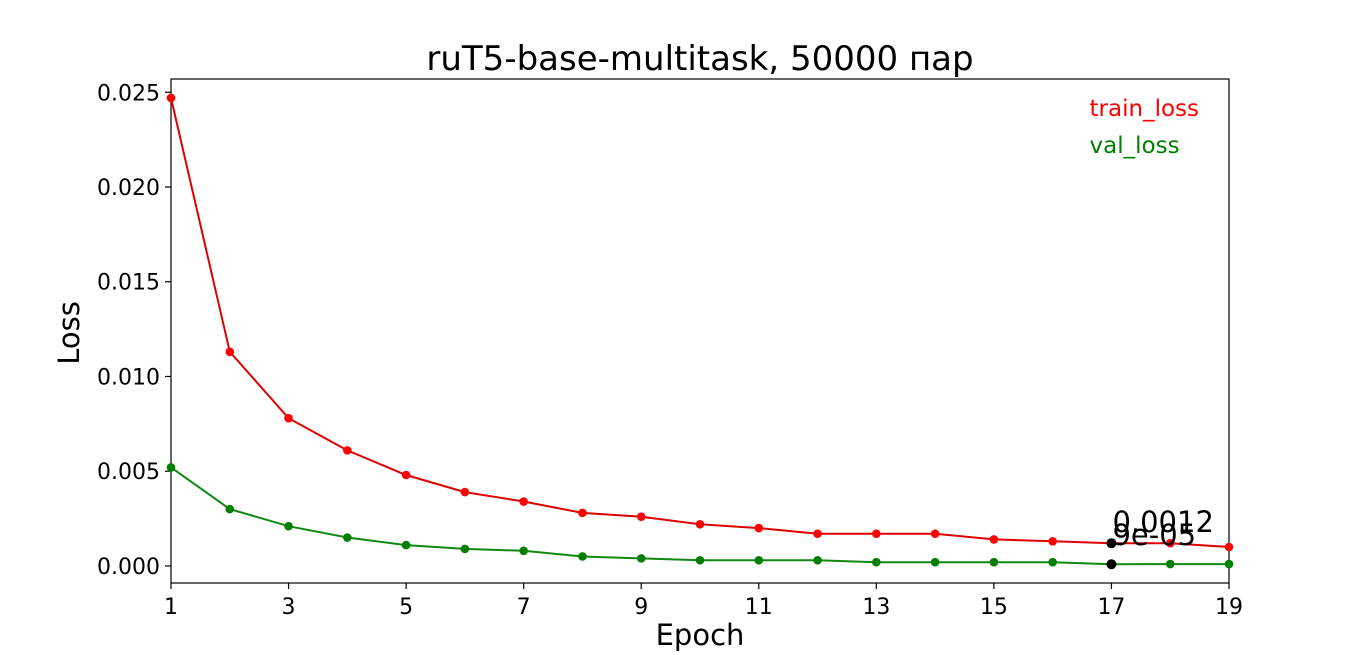 This screenshot has height=655, width=1366. What do you see at coordinates (524, 607) in the screenshot?
I see `x-tick-label: 7` at bounding box center [524, 607].